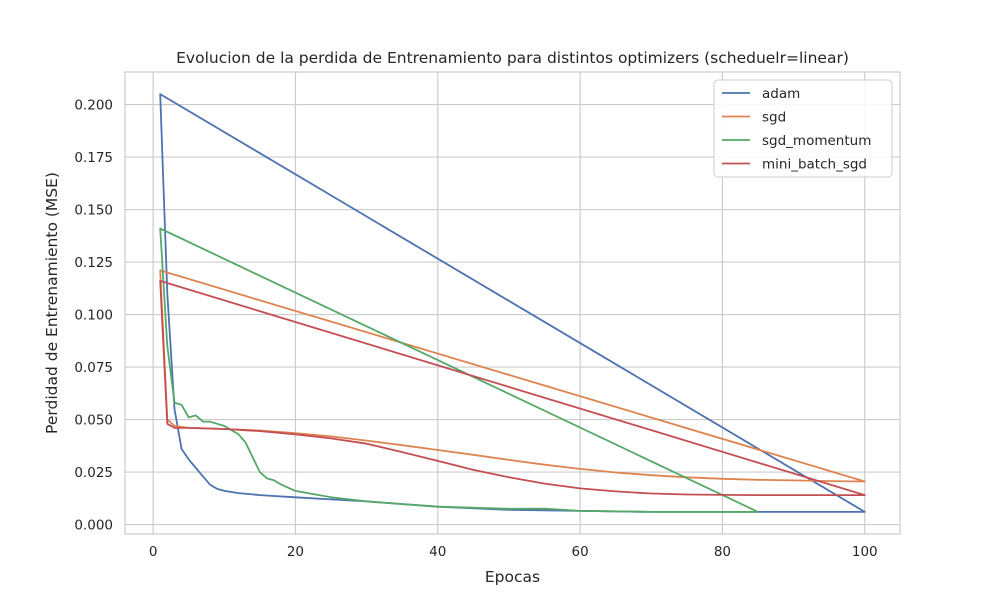 The width and height of the screenshot is (1000, 600). I want to click on y-tick-label: 0.175, so click(93, 158).